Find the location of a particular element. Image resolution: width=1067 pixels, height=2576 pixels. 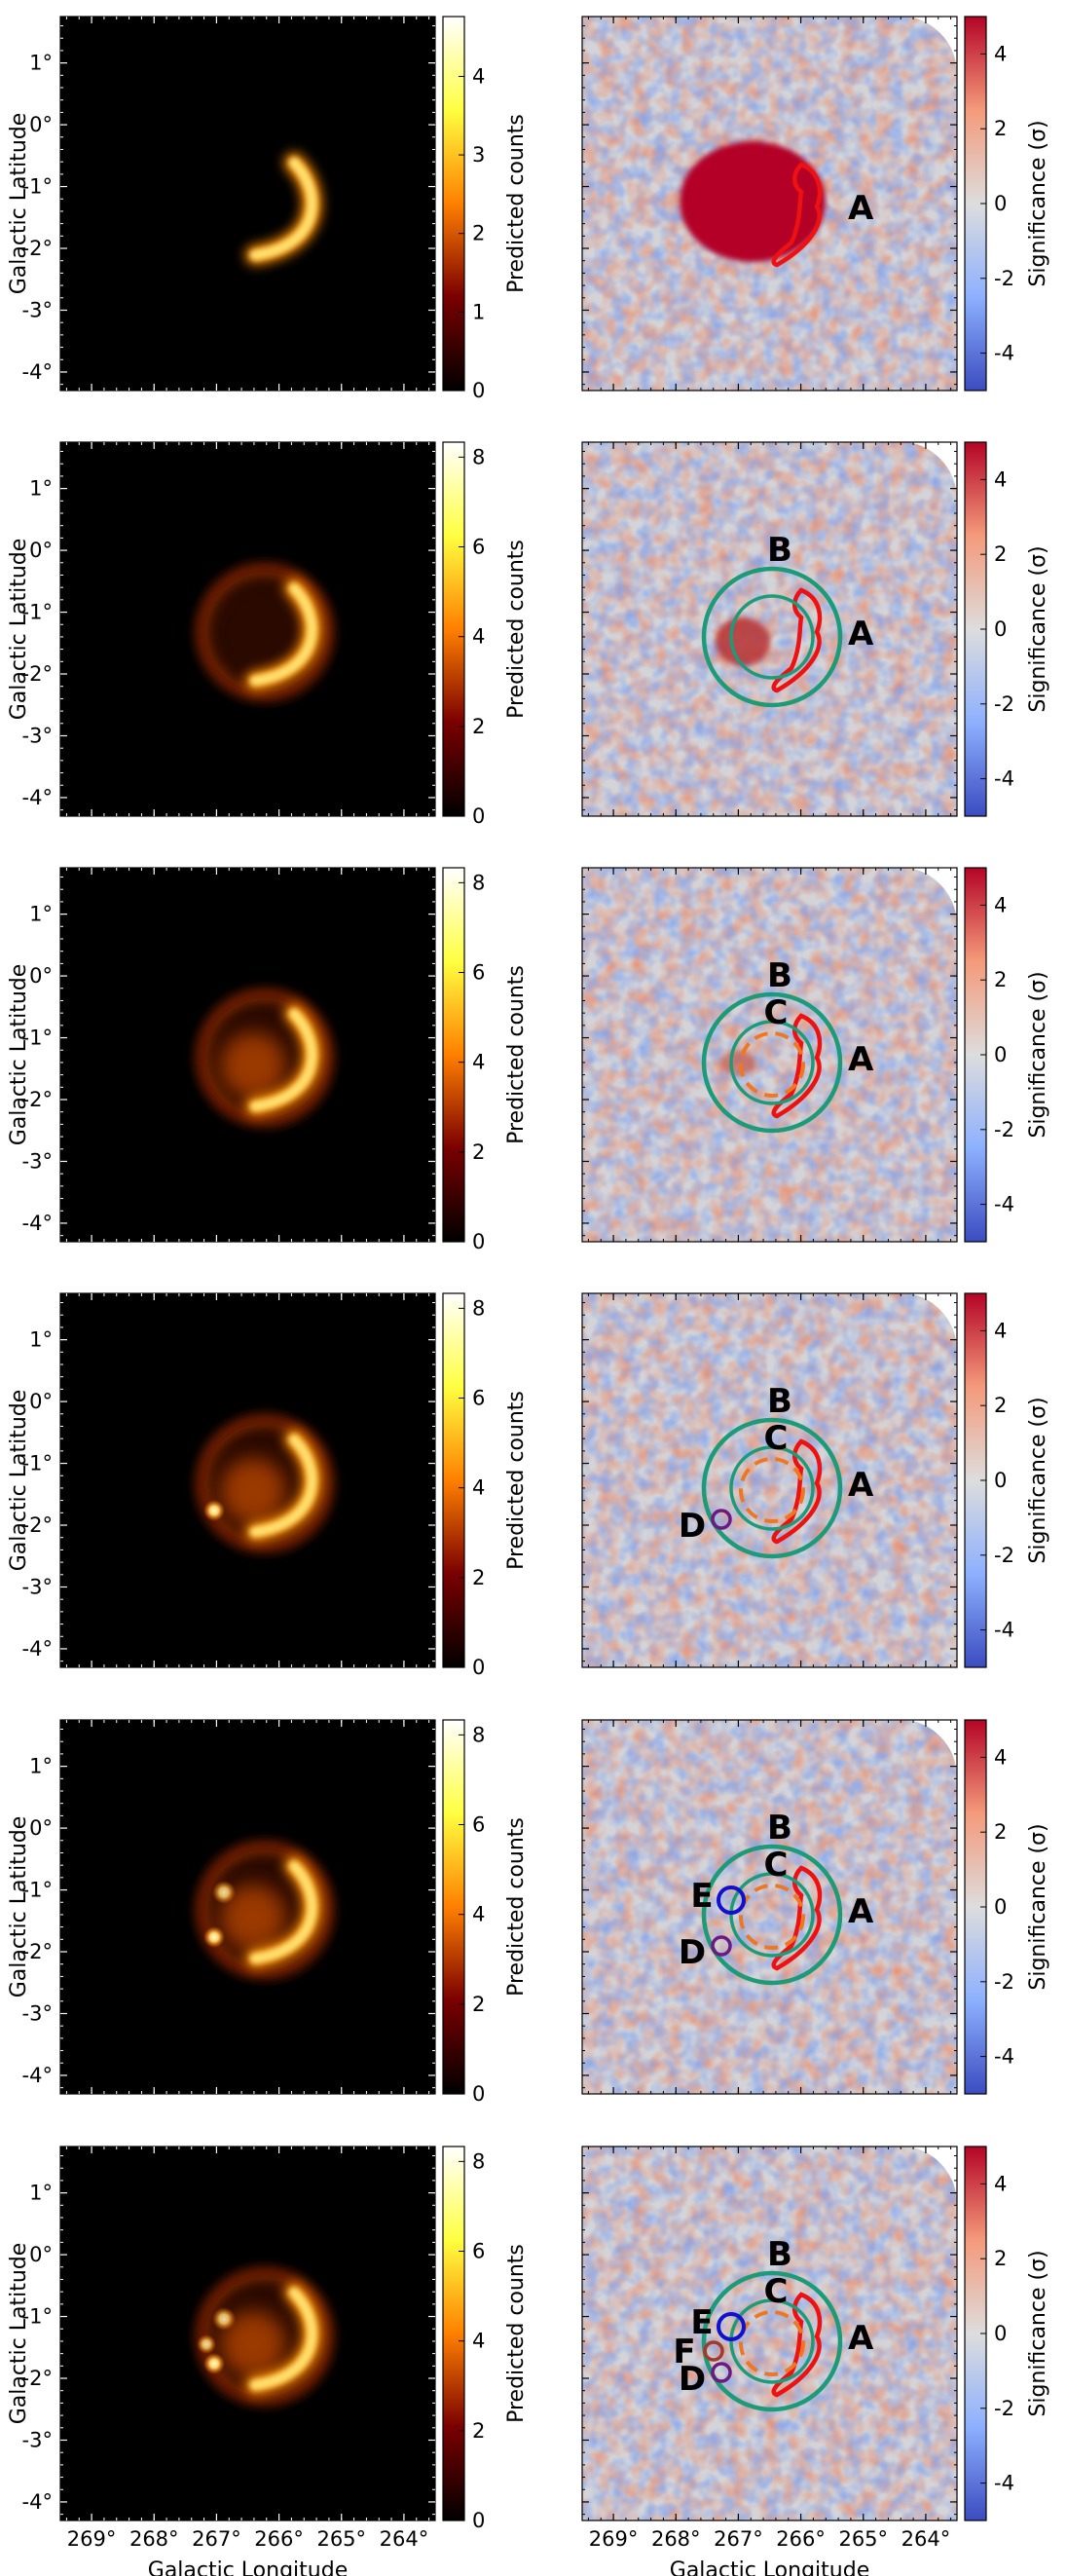

x-tick-label: 265° is located at coordinates (341, 2539).